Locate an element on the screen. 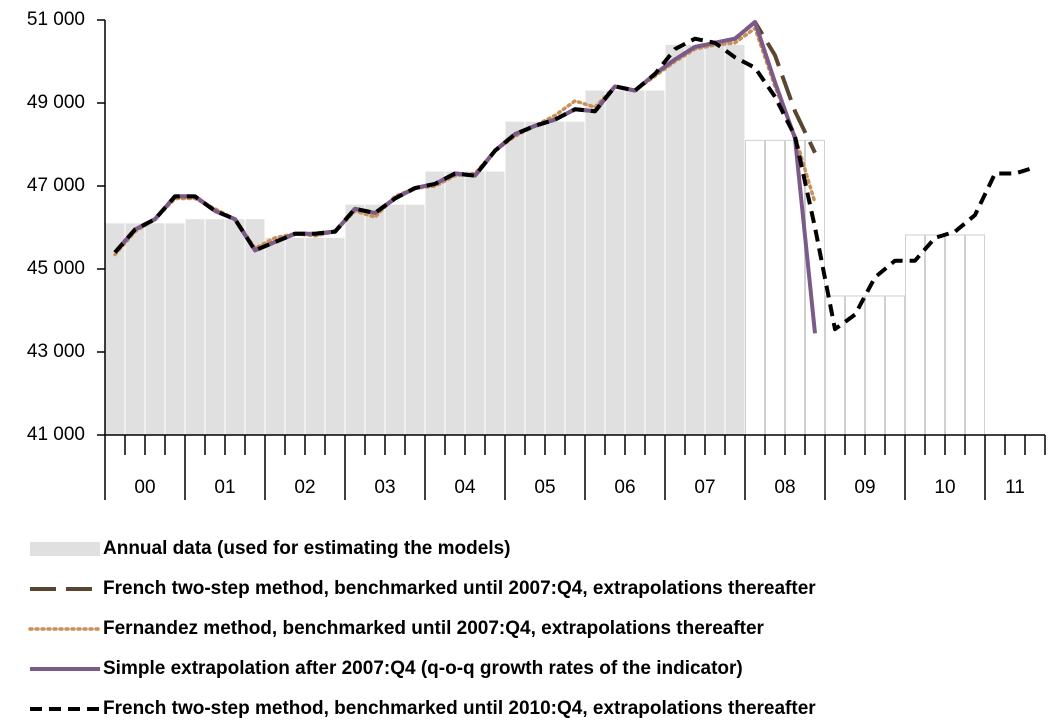  x-tick-label: 07 is located at coordinates (704, 487).